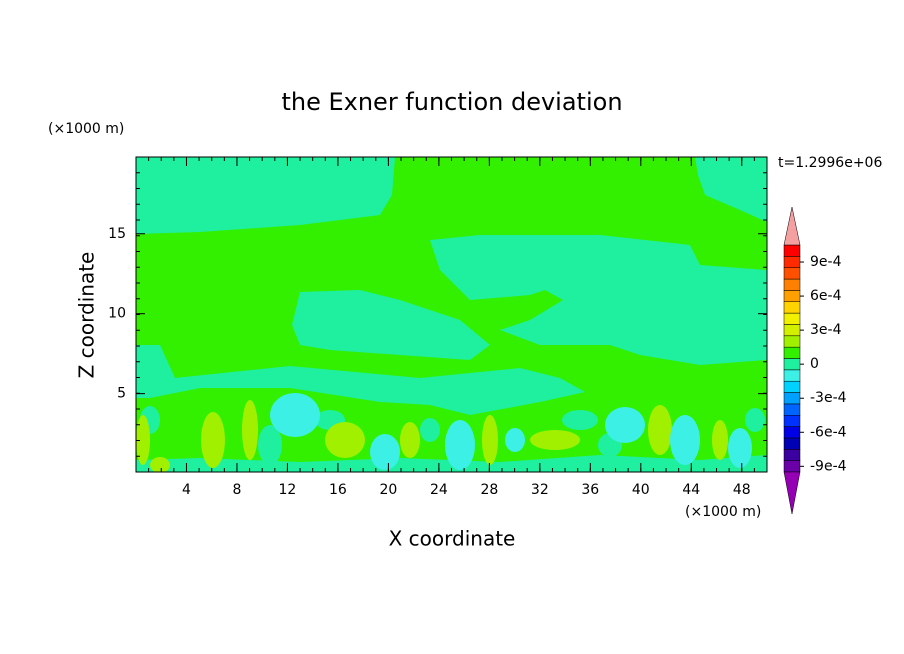 The width and height of the screenshot is (904, 654). I want to click on colorbar-tick-label: -9e-4, so click(828, 466).